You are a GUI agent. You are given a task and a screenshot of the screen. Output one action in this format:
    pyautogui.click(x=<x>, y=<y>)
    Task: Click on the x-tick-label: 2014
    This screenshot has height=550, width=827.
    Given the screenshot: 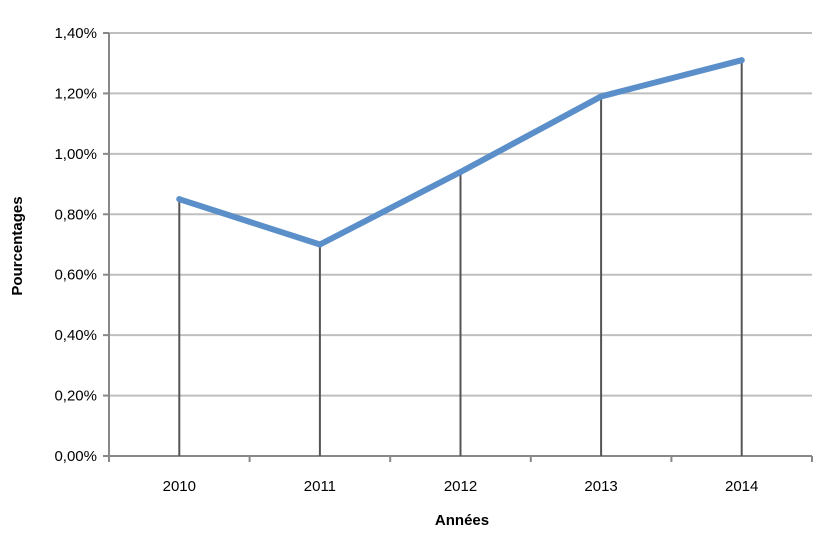 What is the action you would take?
    pyautogui.click(x=741, y=486)
    